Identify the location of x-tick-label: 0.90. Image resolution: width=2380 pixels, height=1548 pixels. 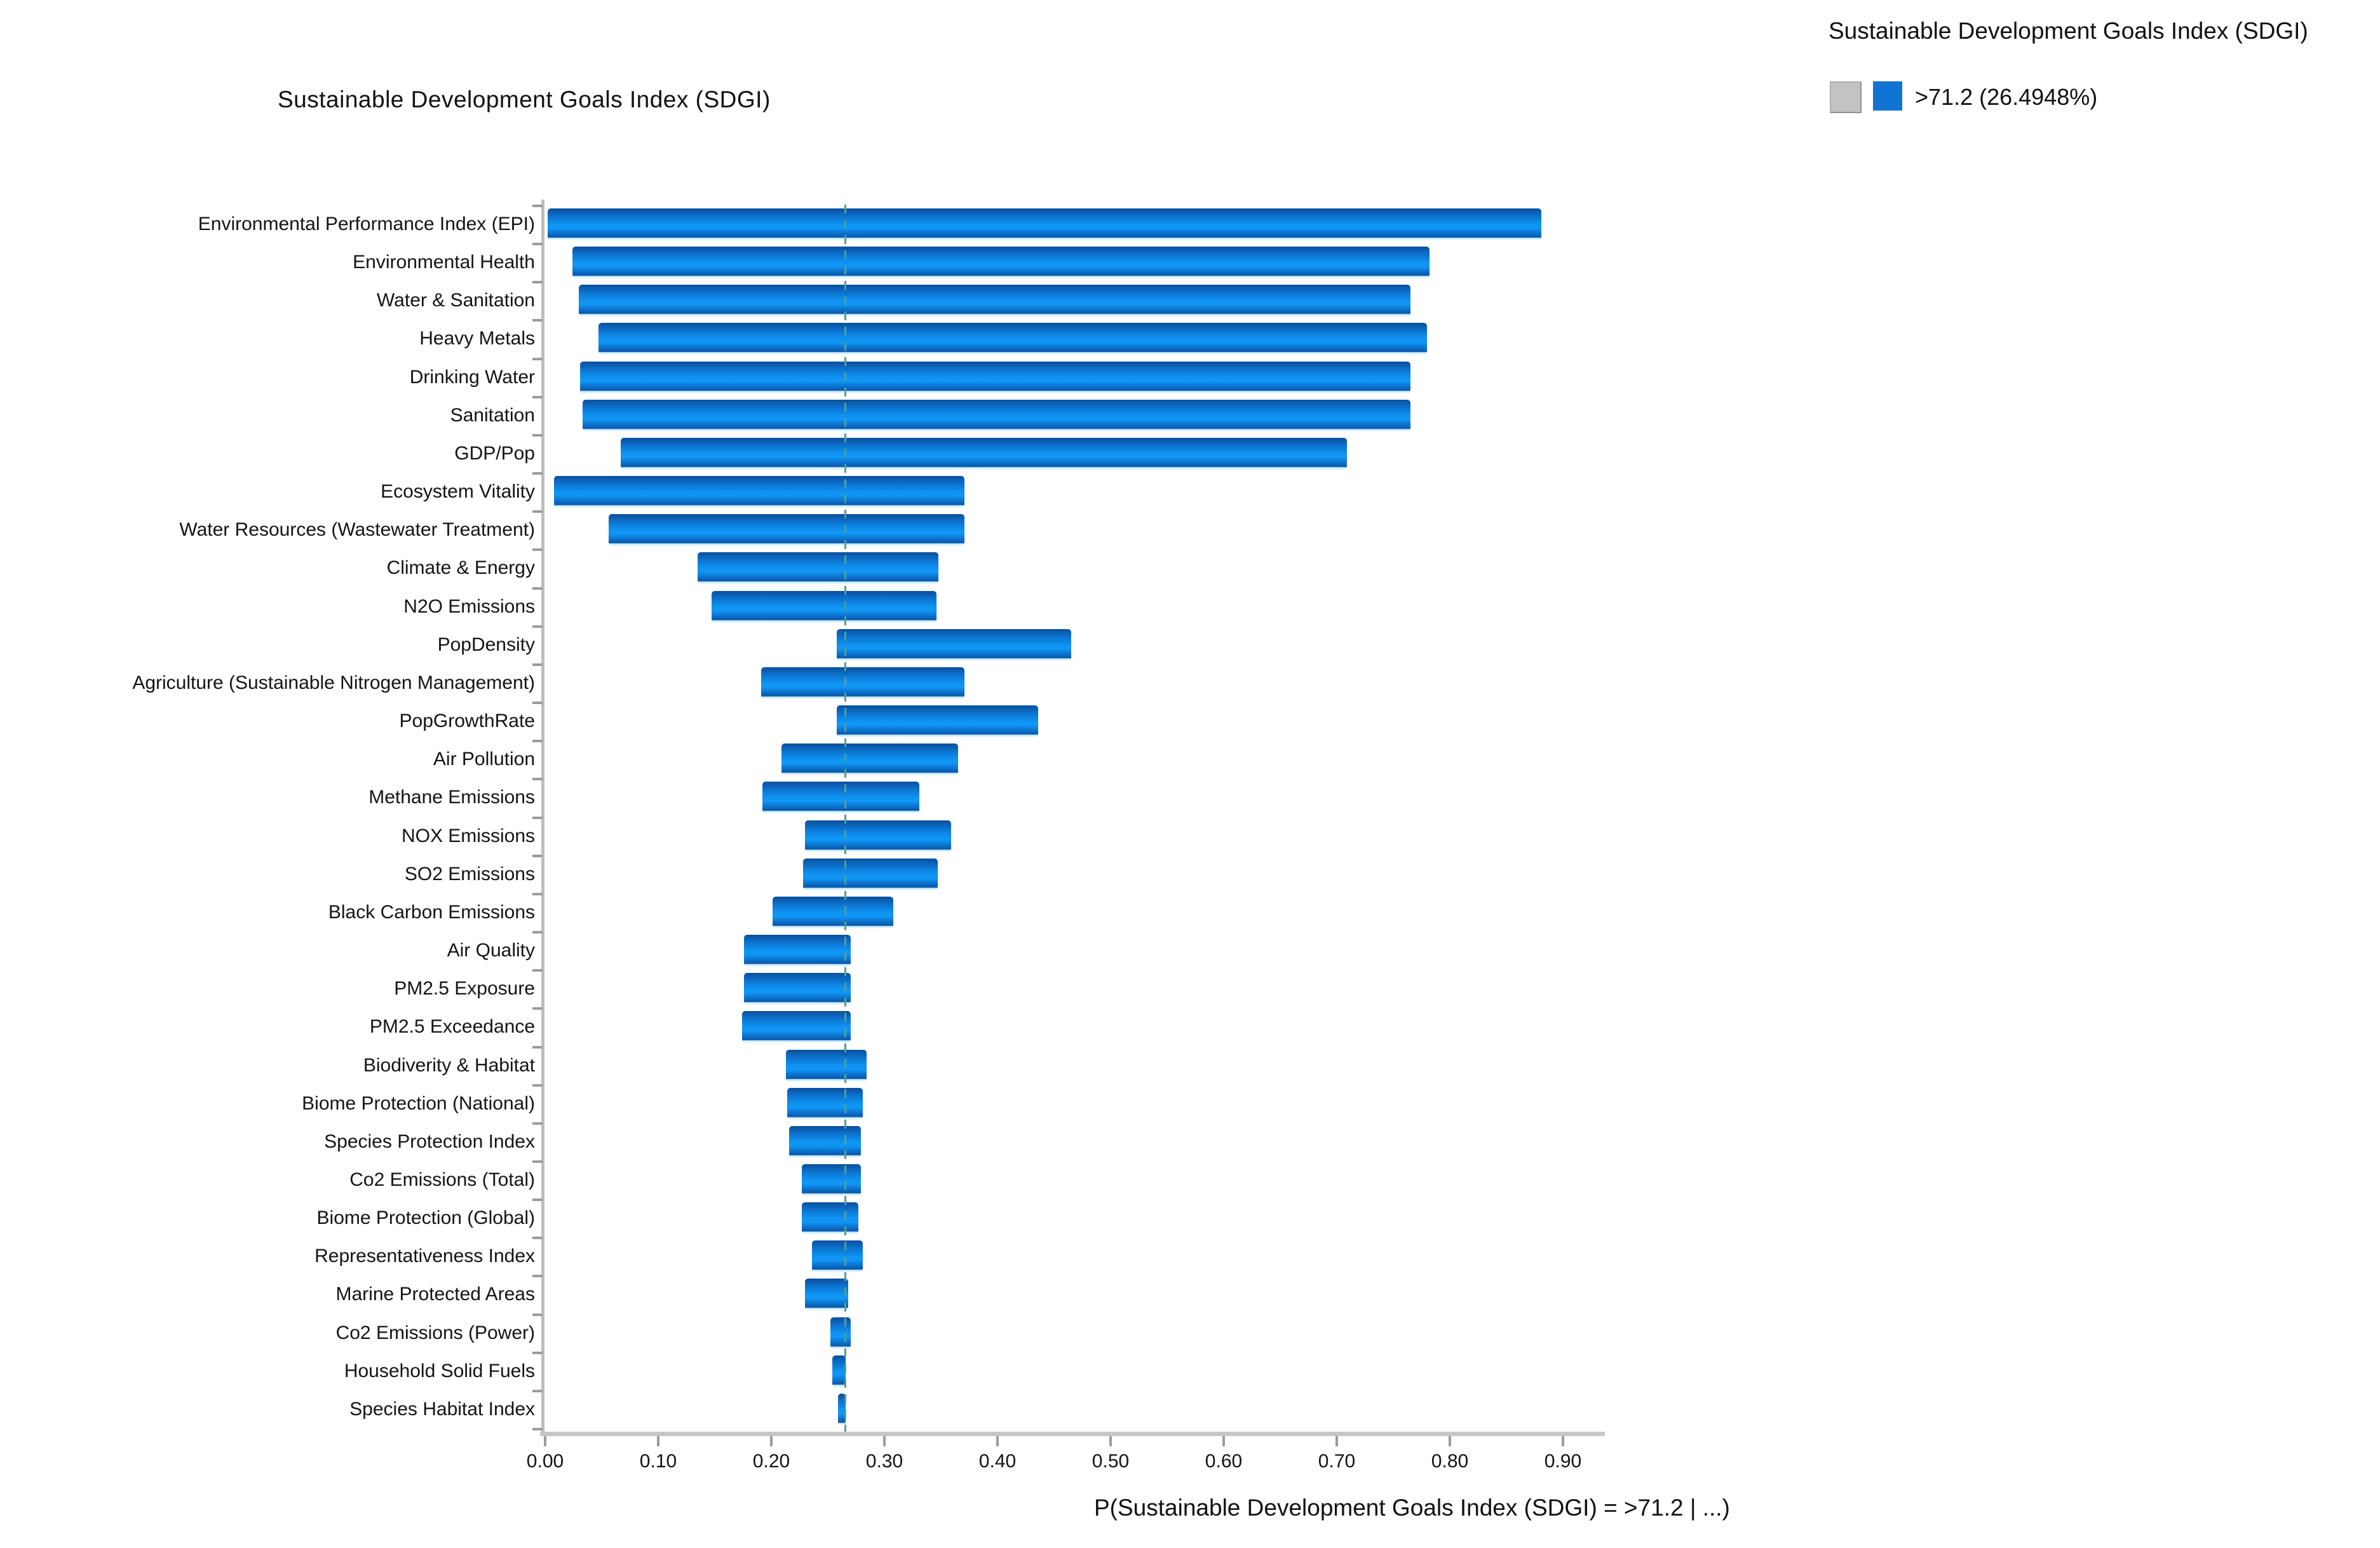
(1563, 1461).